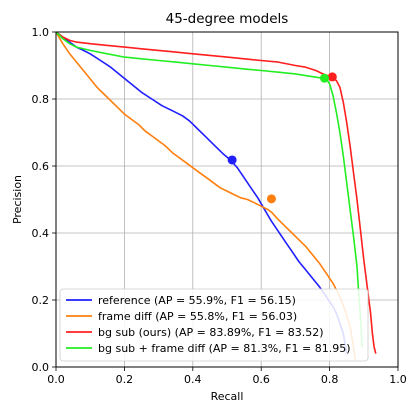  Describe the element at coordinates (197, 316) in the screenshot. I see `legend-label-1: frame diff (AP = 55.8%, F1 = 56.03)` at that location.